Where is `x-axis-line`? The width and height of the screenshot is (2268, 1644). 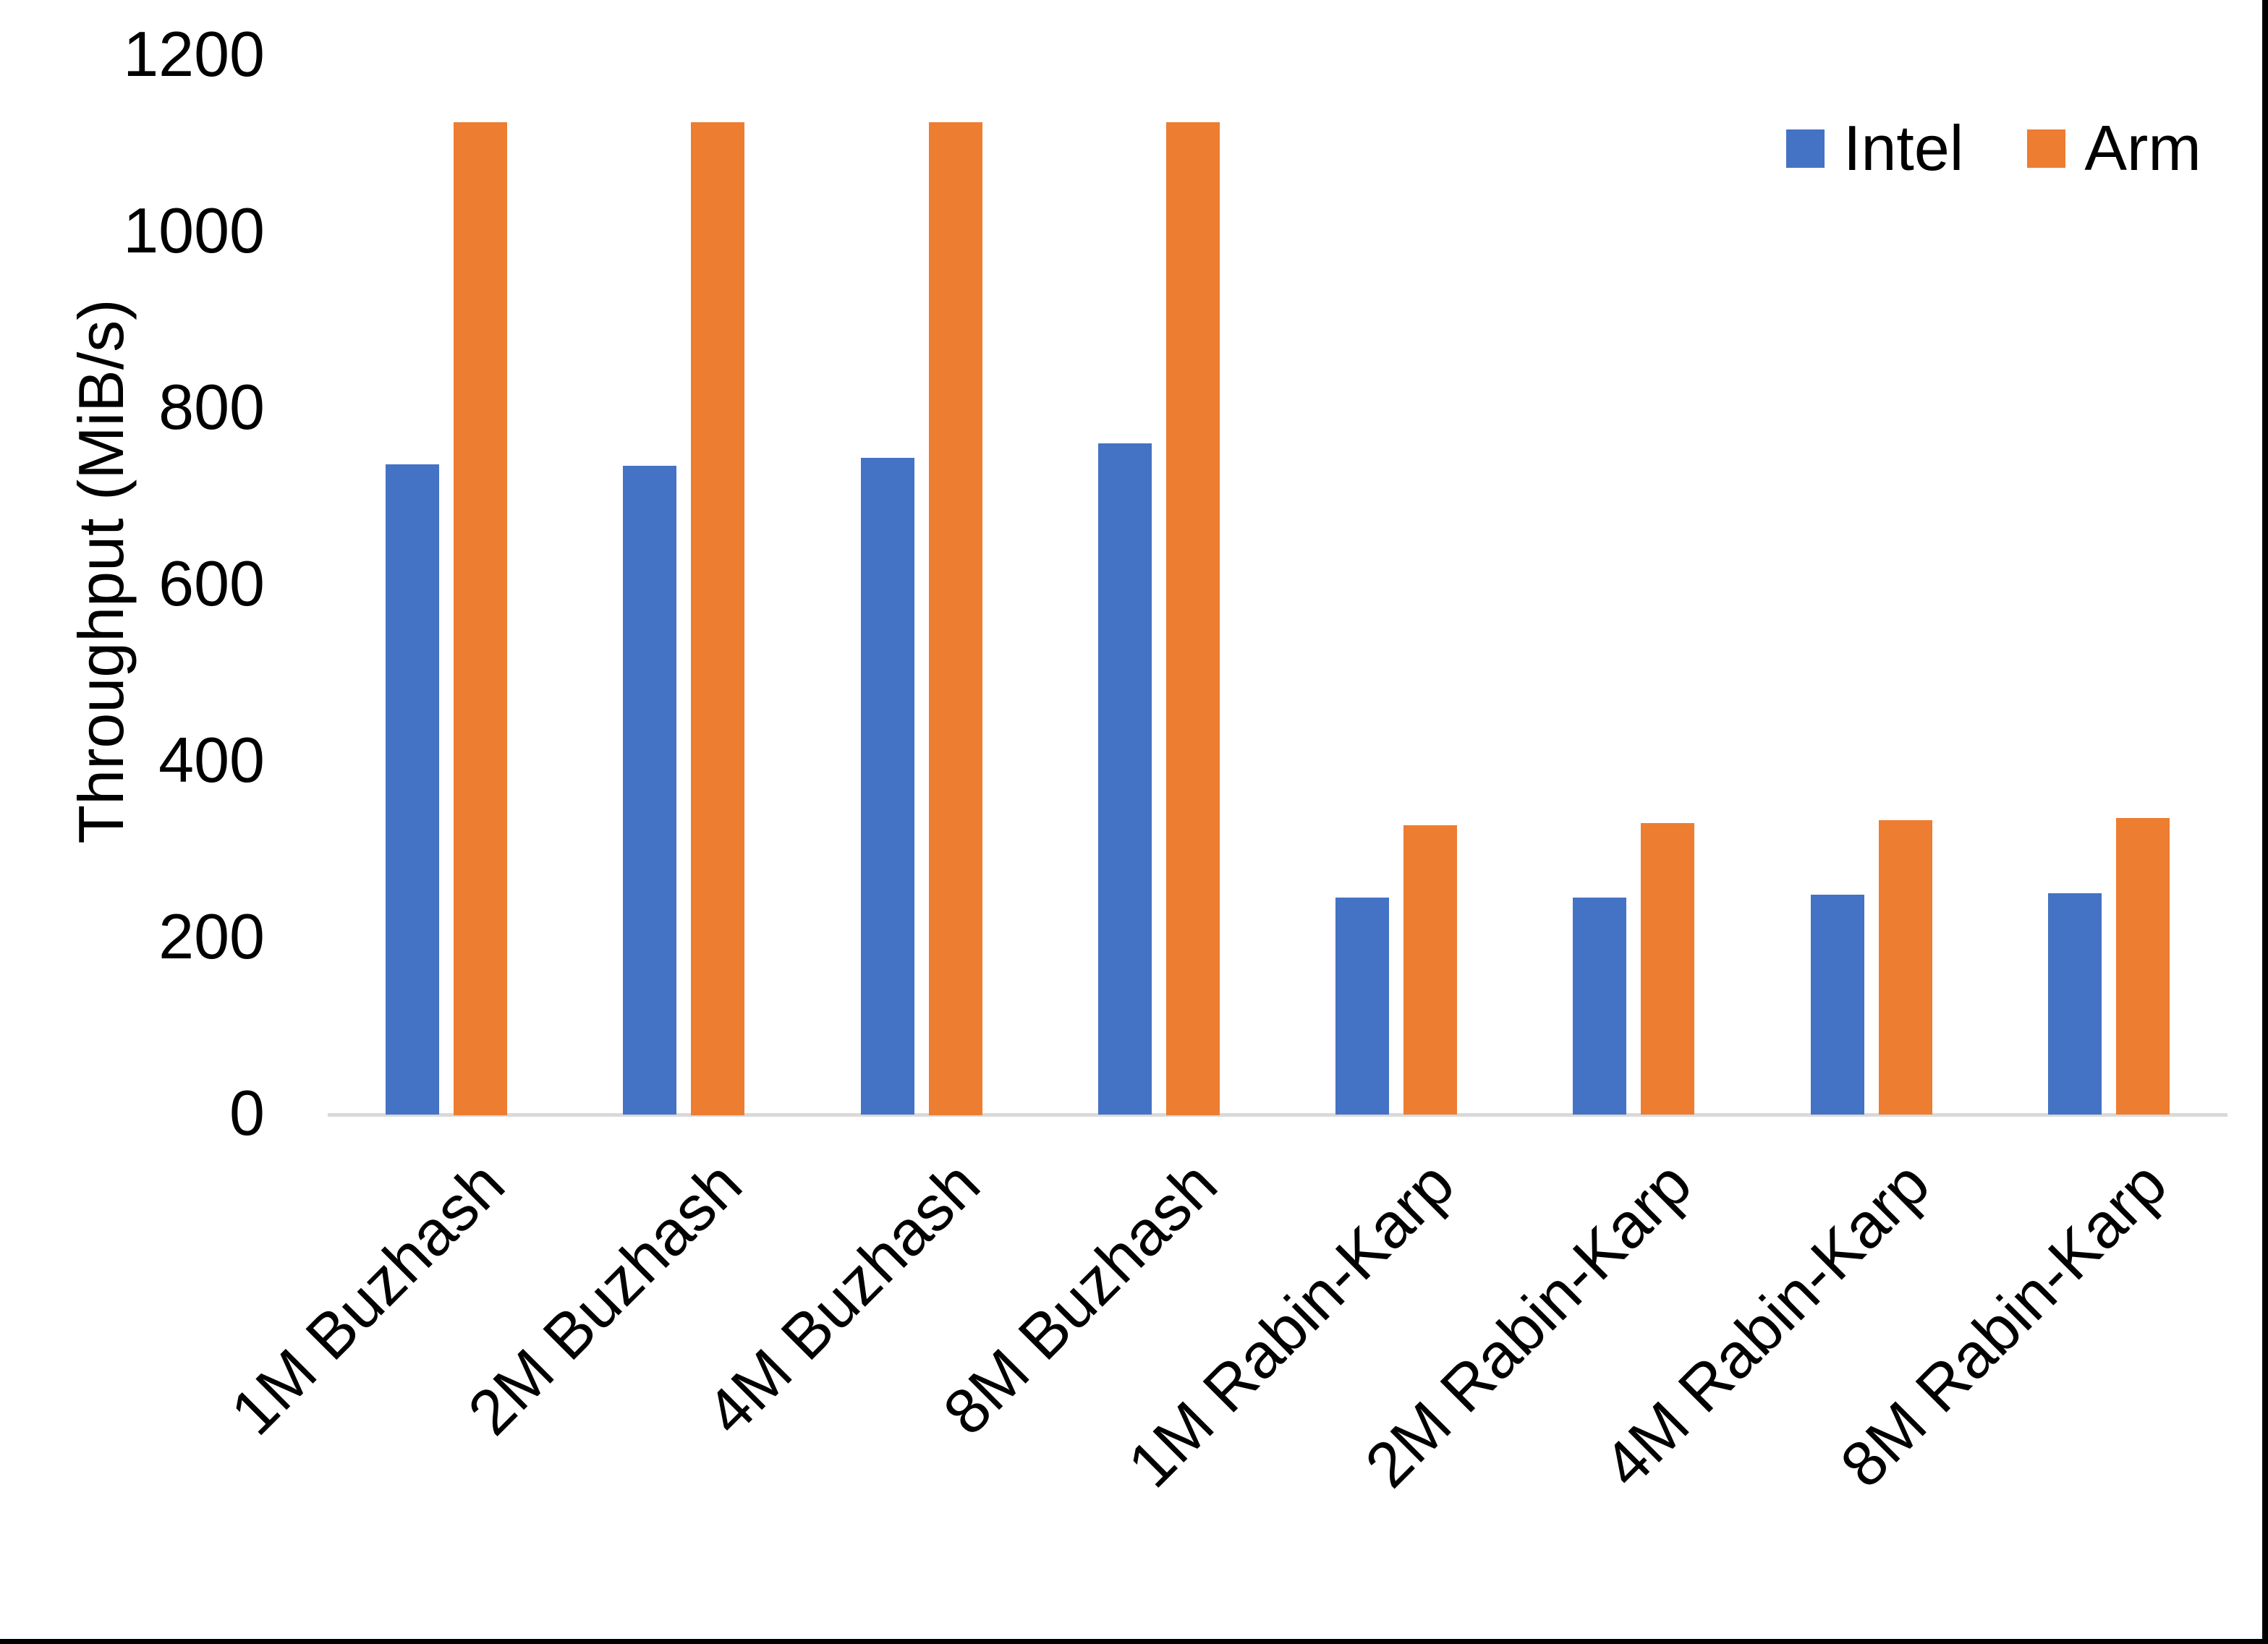
x-axis-line is located at coordinates (1277, 1115).